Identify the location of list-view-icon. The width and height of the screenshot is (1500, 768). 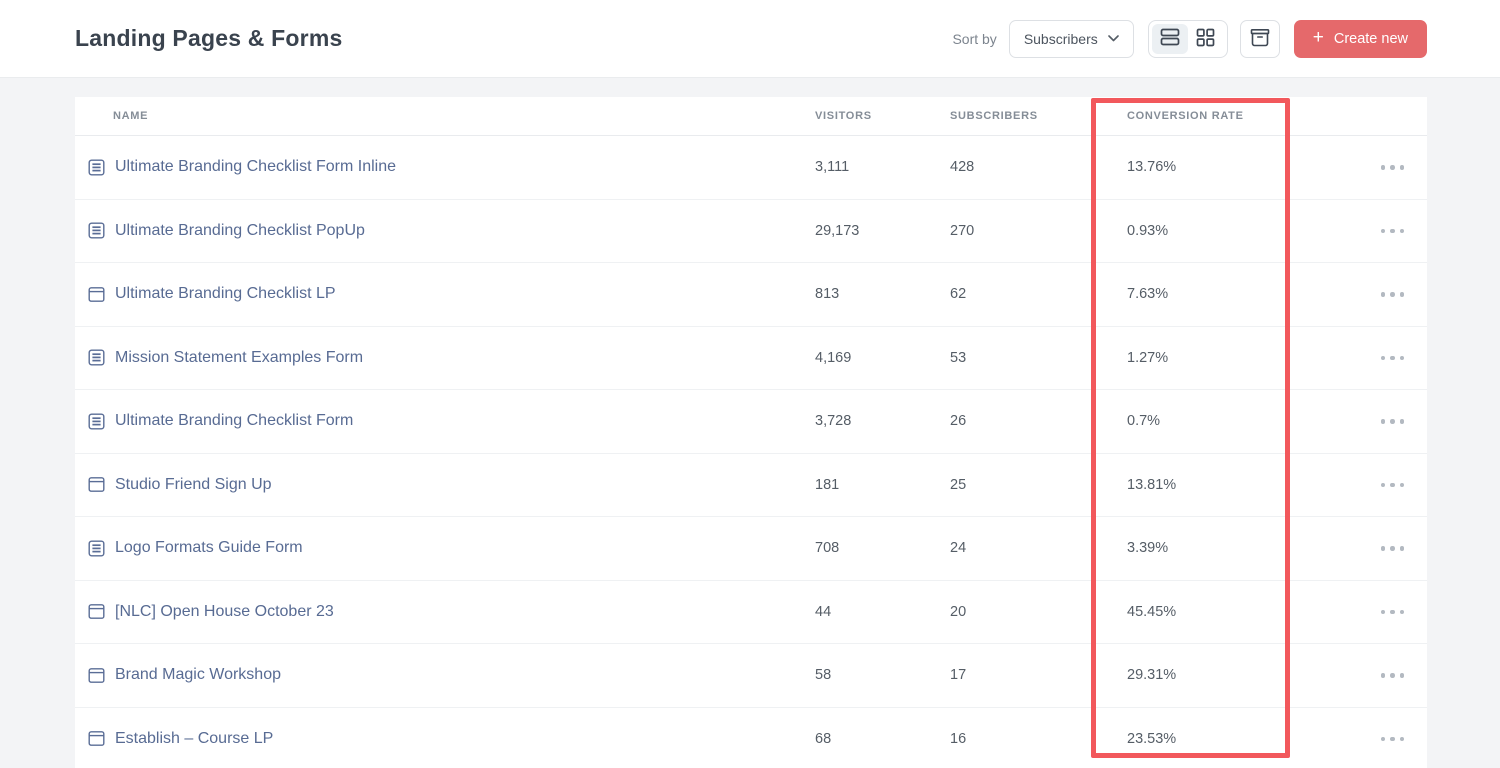
(1170, 38).